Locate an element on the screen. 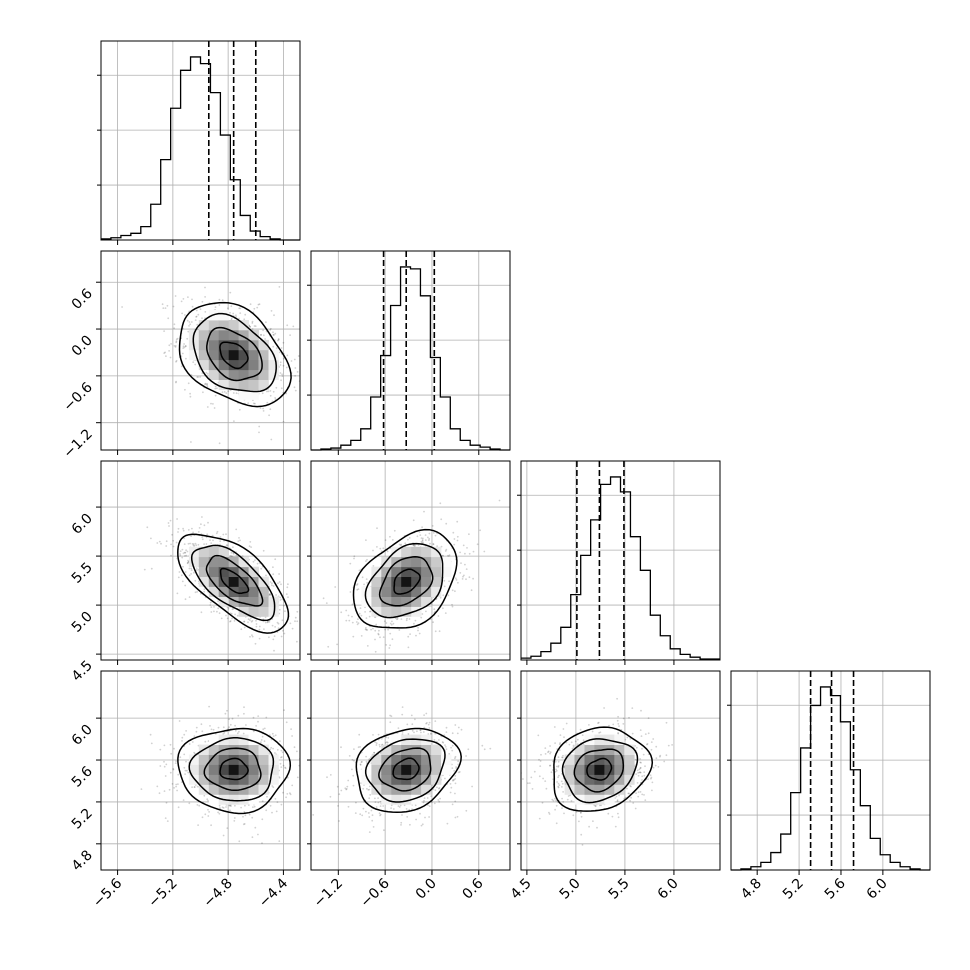  y-tick-label-1-2: 0.0 is located at coordinates (82, 346).